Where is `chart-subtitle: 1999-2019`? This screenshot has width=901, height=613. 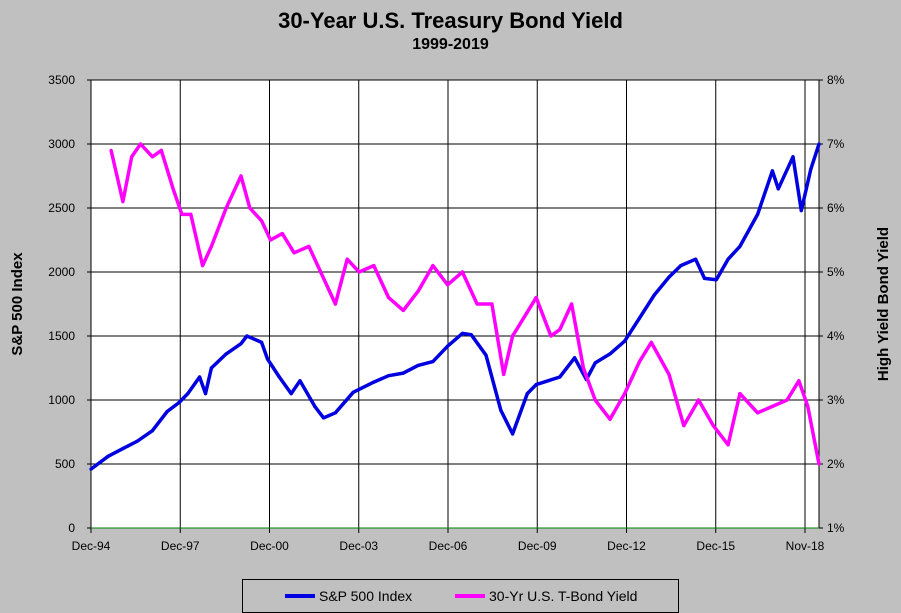
chart-subtitle: 1999-2019 is located at coordinates (450, 44).